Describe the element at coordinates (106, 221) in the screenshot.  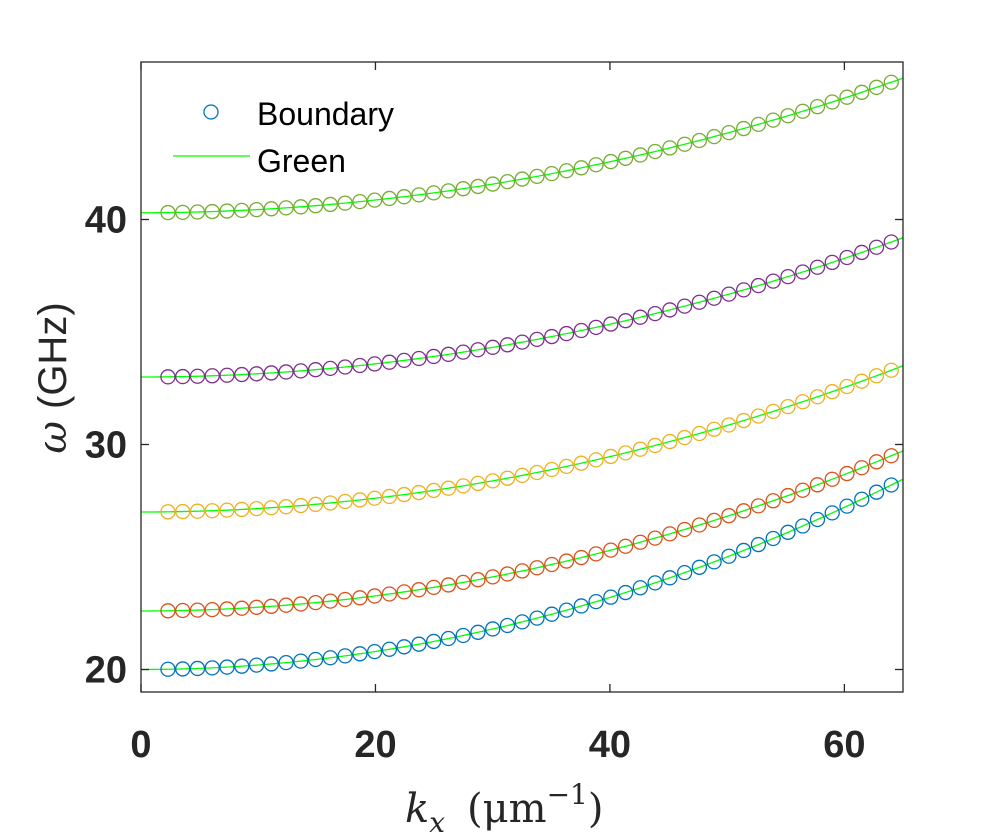
I see `y-tick-label: 40` at that location.